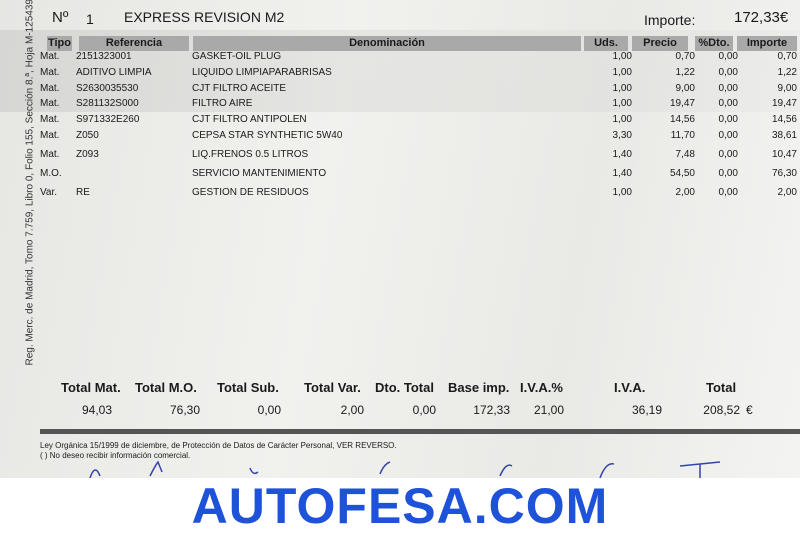 This screenshot has height=534, width=800. What do you see at coordinates (721, 387) in the screenshot?
I see `label-total: Total` at bounding box center [721, 387].